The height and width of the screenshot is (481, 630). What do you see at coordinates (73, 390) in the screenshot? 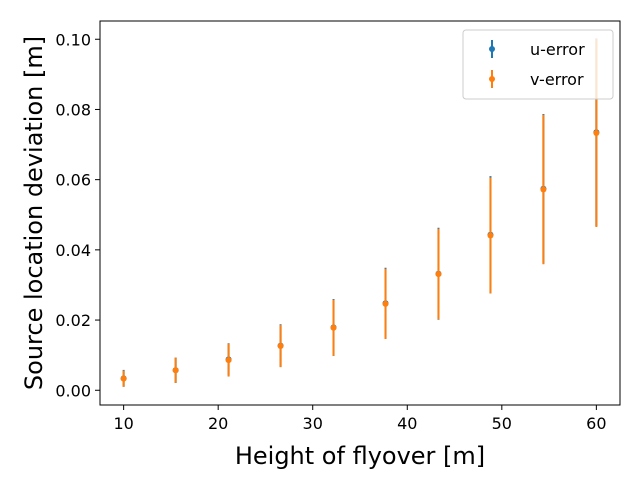
I see `y-tick-label: 0.00` at bounding box center [73, 390].